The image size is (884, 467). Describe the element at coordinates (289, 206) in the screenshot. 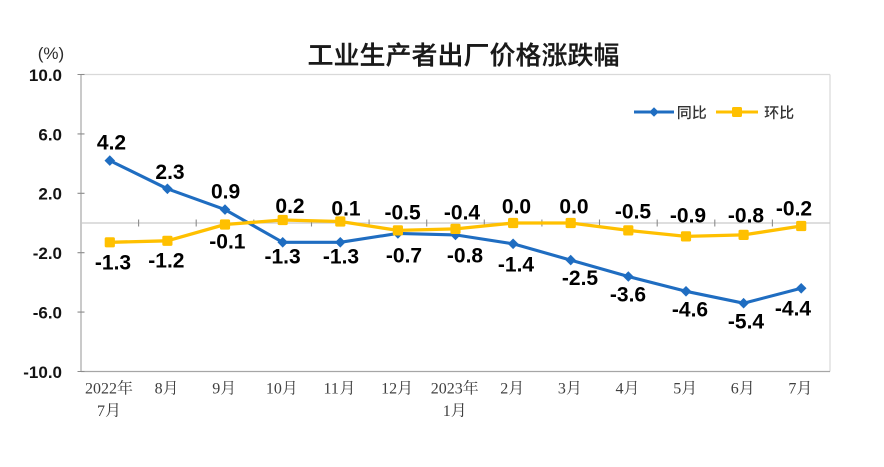

I see `svg-text: 0.2` at that location.